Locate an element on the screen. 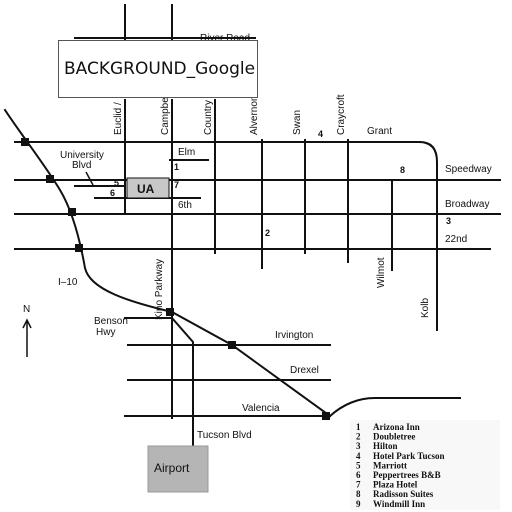 The height and width of the screenshot is (512, 512). legend-number: 2 is located at coordinates (358, 437).